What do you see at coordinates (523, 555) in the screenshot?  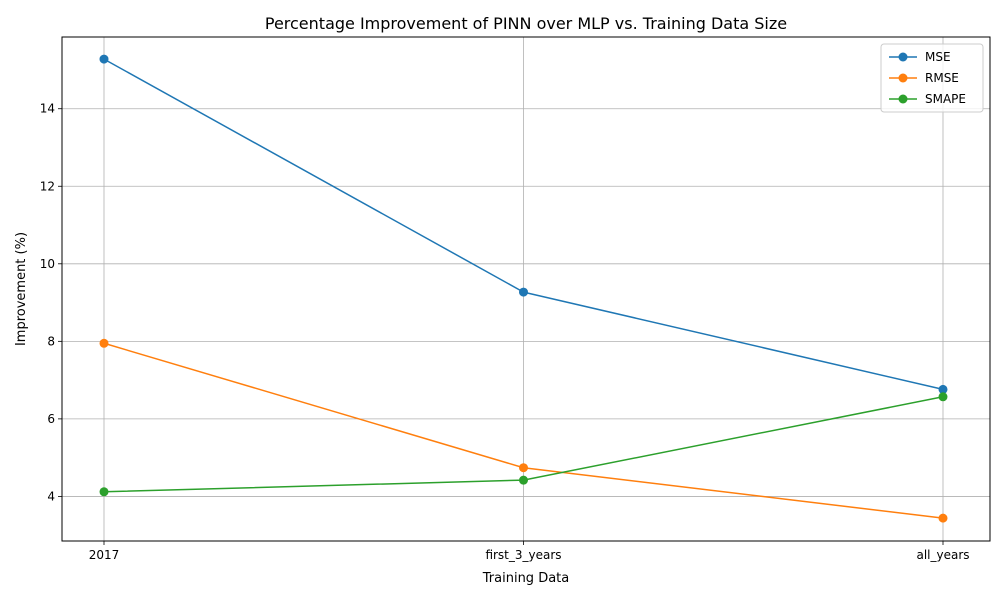 I see `x-tick-label: first_3_years` at bounding box center [523, 555].